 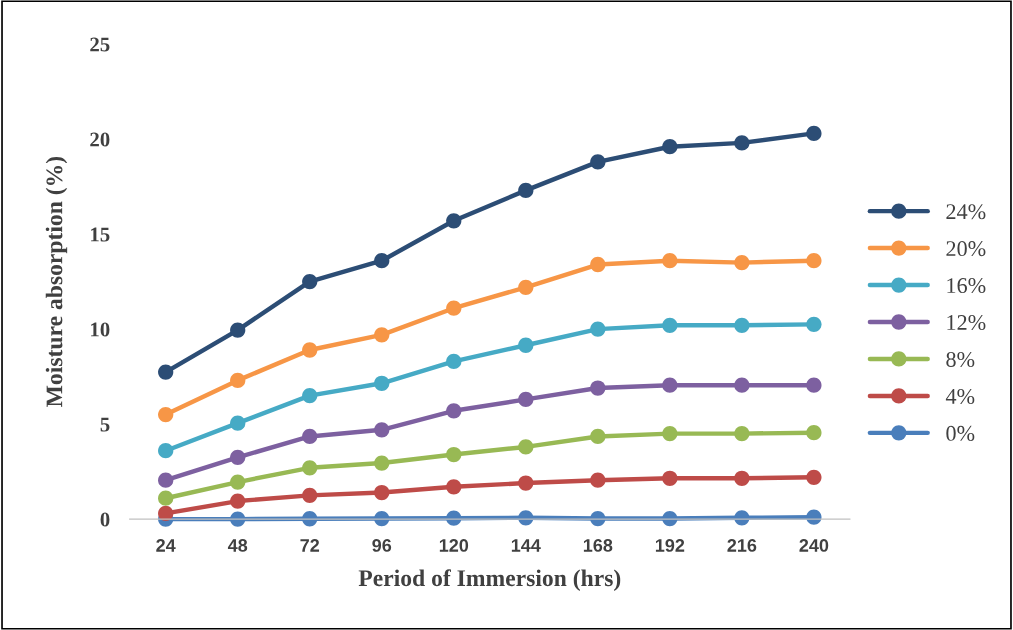 I want to click on x-tick-label: 168, so click(x=598, y=545).